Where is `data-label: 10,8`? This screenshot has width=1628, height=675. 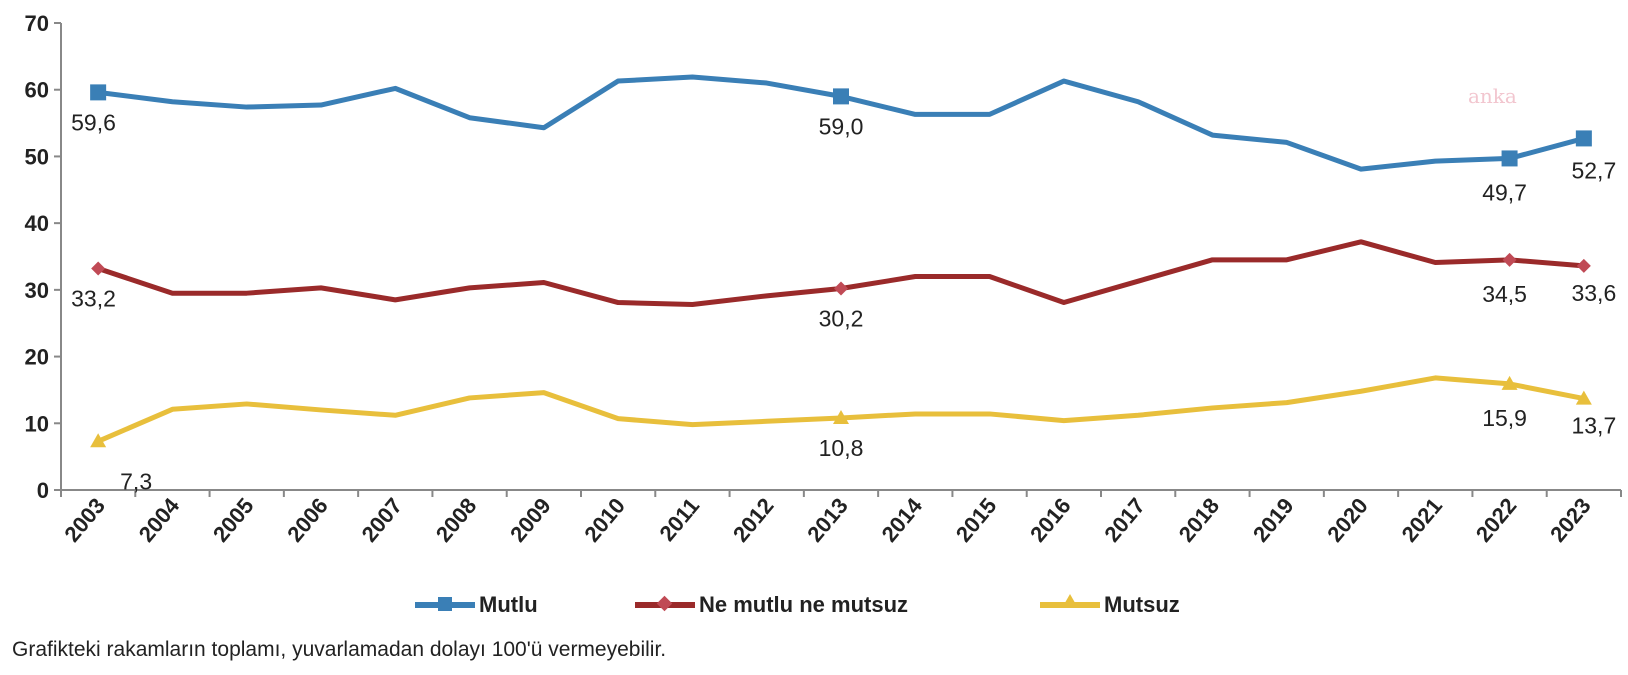
data-label: 10,8 is located at coordinates (841, 448).